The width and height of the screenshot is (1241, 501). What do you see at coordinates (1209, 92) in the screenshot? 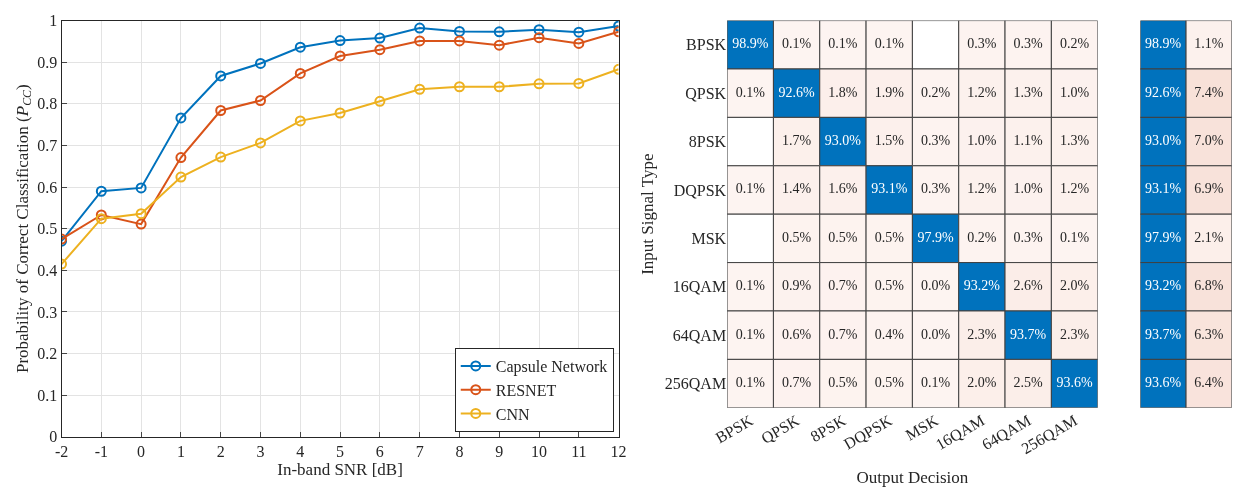
I see `data-label: 7.4%` at bounding box center [1209, 92].